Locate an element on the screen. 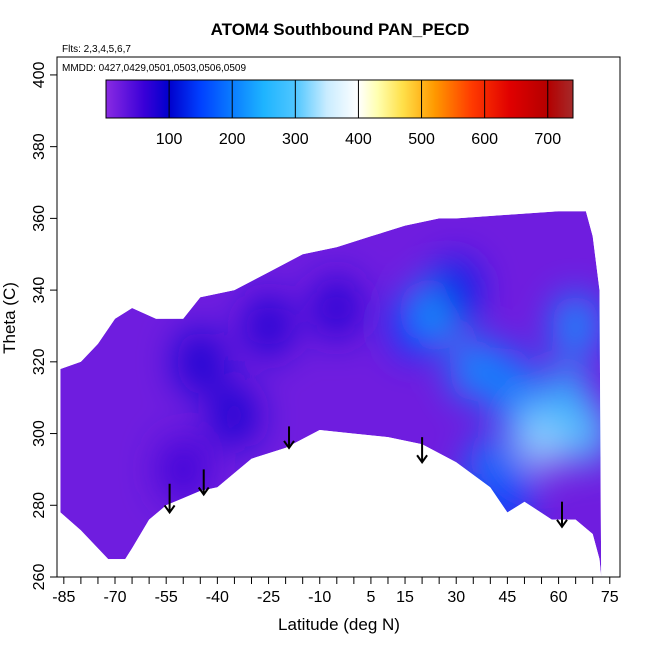 This screenshot has height=650, width=650. chart-title: ATOM4 Southbound PAN_PECD is located at coordinates (340, 29).